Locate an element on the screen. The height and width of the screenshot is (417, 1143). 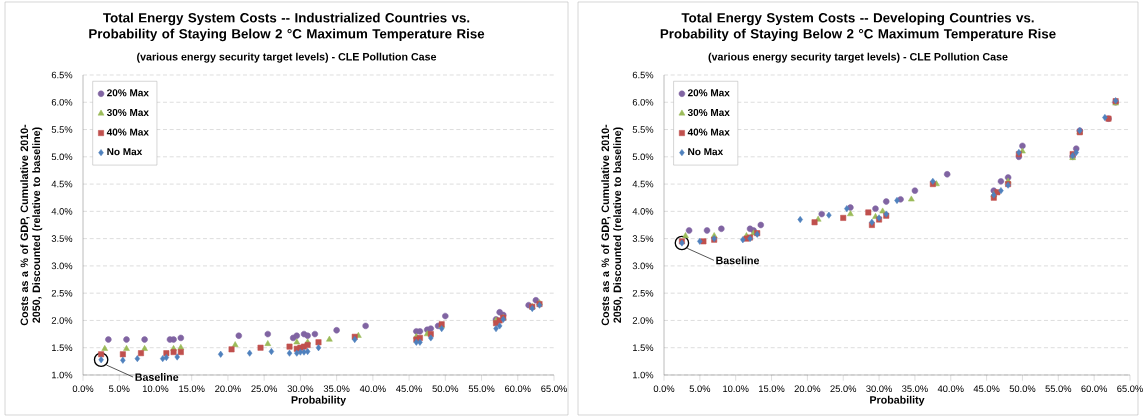
chart-title: Total Energy System Costs -- Industrialized Countries vs. Probability of Staying Below 2 °C Maximum Temperature Rise is located at coordinates (287, 27).